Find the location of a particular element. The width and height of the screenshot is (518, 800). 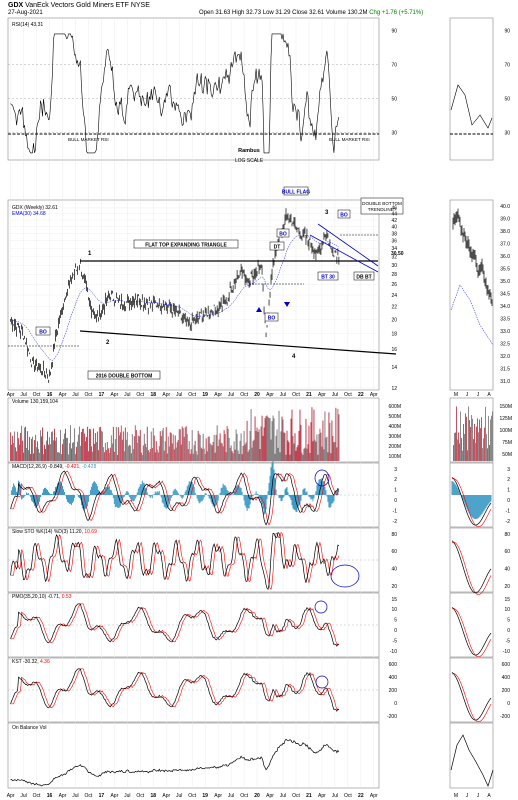

y-tick-label: 15 is located at coordinates (394, 600).